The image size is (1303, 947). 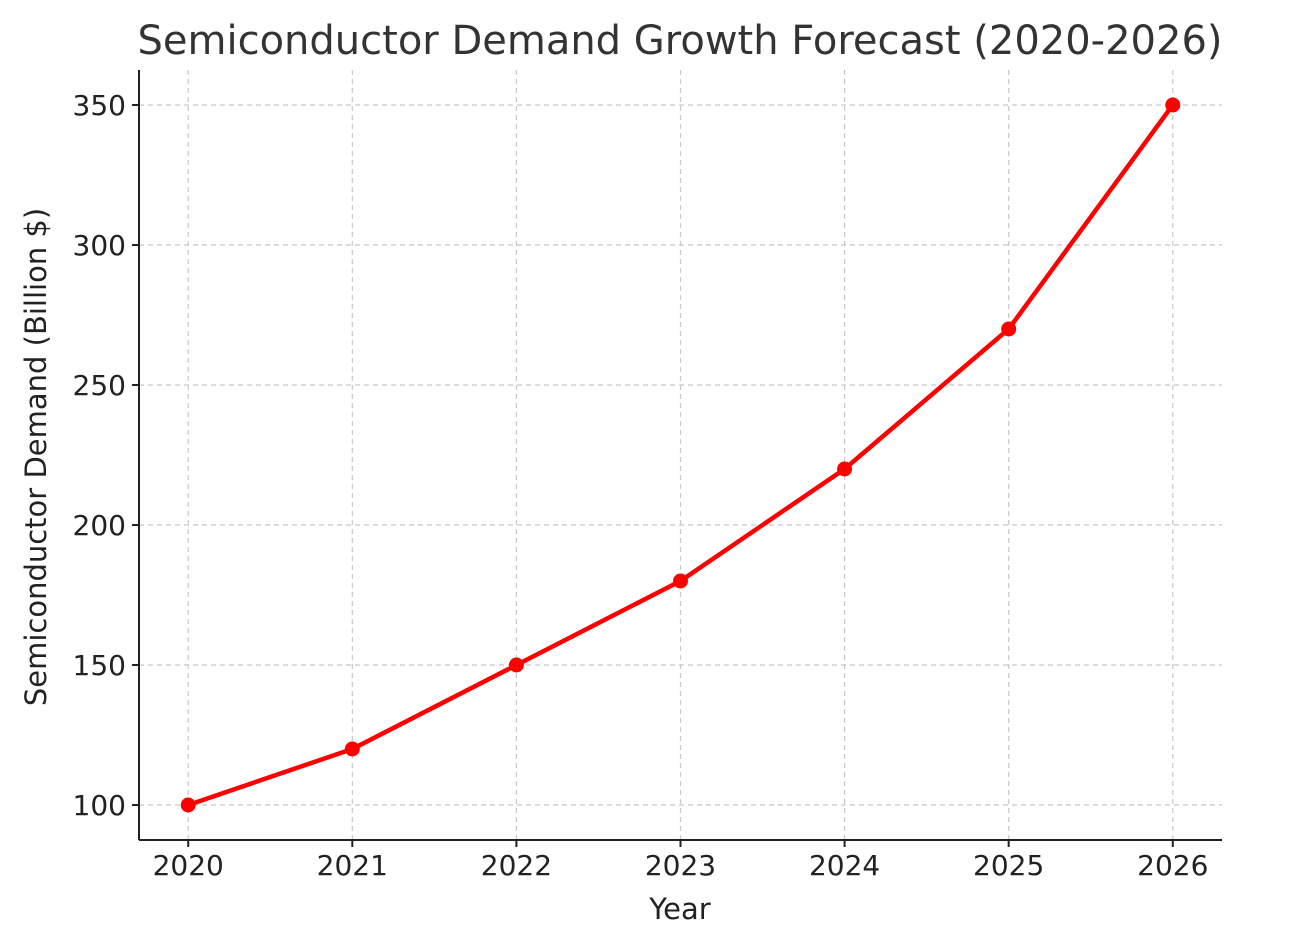 I want to click on x-tick-label: 2024, so click(x=844, y=865).